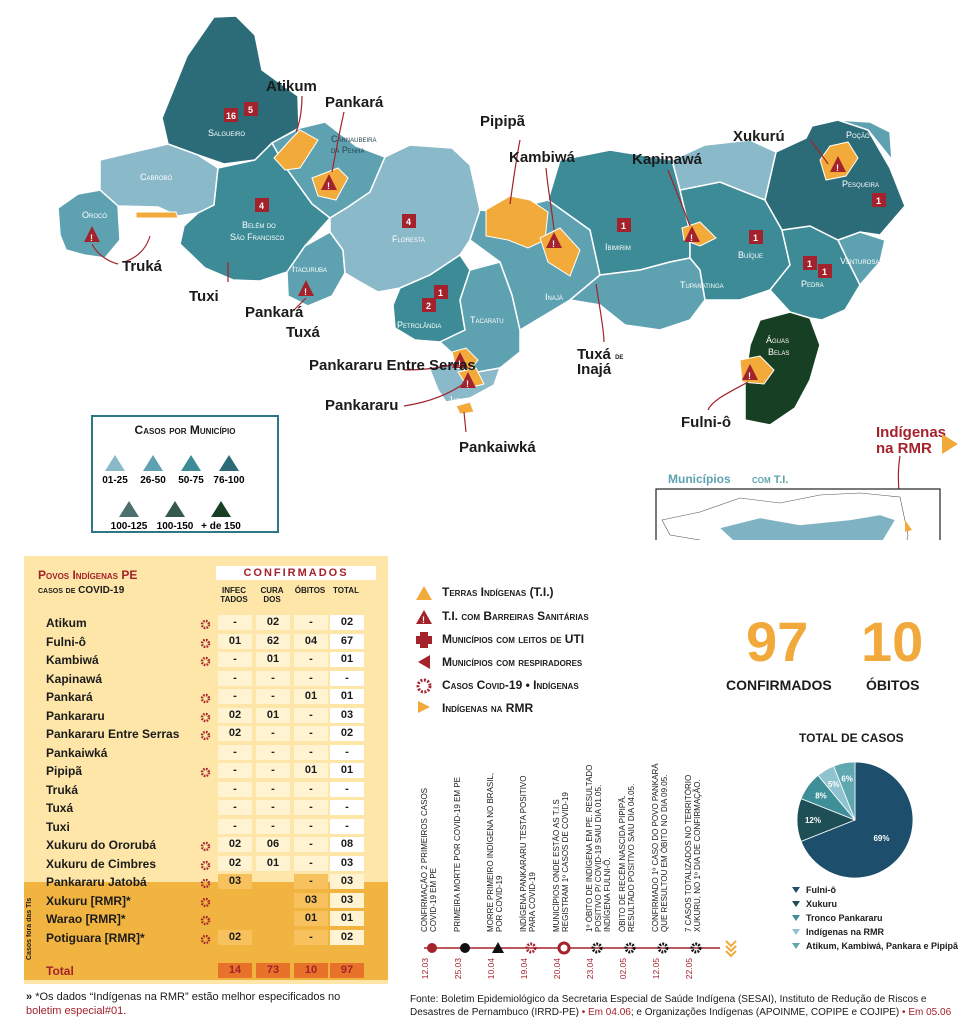 The height and width of the screenshot is (1032, 979). Describe the element at coordinates (702, 285) in the screenshot. I see `svg-text: Tupanatinga` at that location.